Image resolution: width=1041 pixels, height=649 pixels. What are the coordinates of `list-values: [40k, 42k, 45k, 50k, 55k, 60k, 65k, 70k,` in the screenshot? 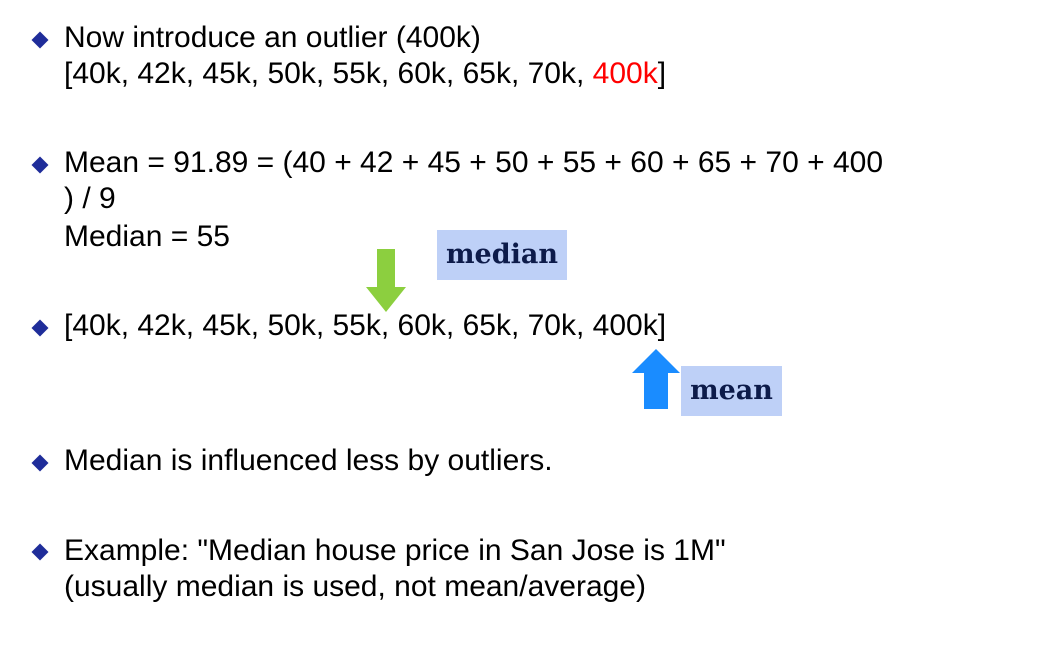 It's located at (328, 73).